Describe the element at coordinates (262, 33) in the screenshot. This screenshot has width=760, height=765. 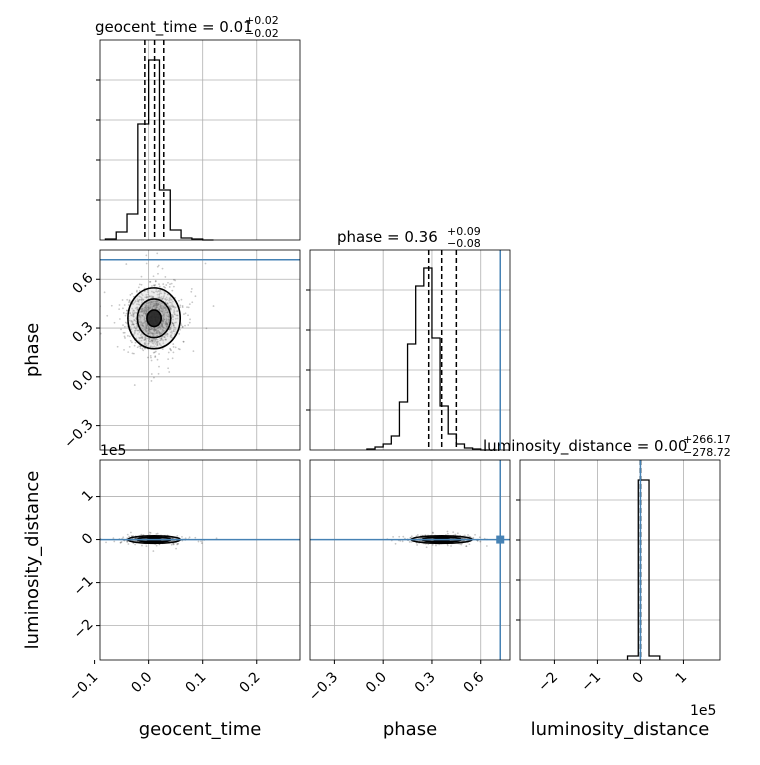
I see `title-geocent-time-lower: −0.02` at that location.